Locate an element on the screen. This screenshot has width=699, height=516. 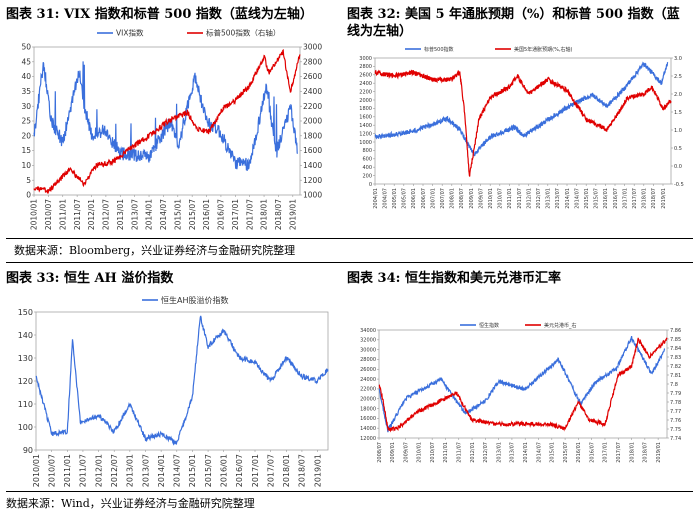
y-right-tick-label: 7.77 is located at coordinates (675, 412).